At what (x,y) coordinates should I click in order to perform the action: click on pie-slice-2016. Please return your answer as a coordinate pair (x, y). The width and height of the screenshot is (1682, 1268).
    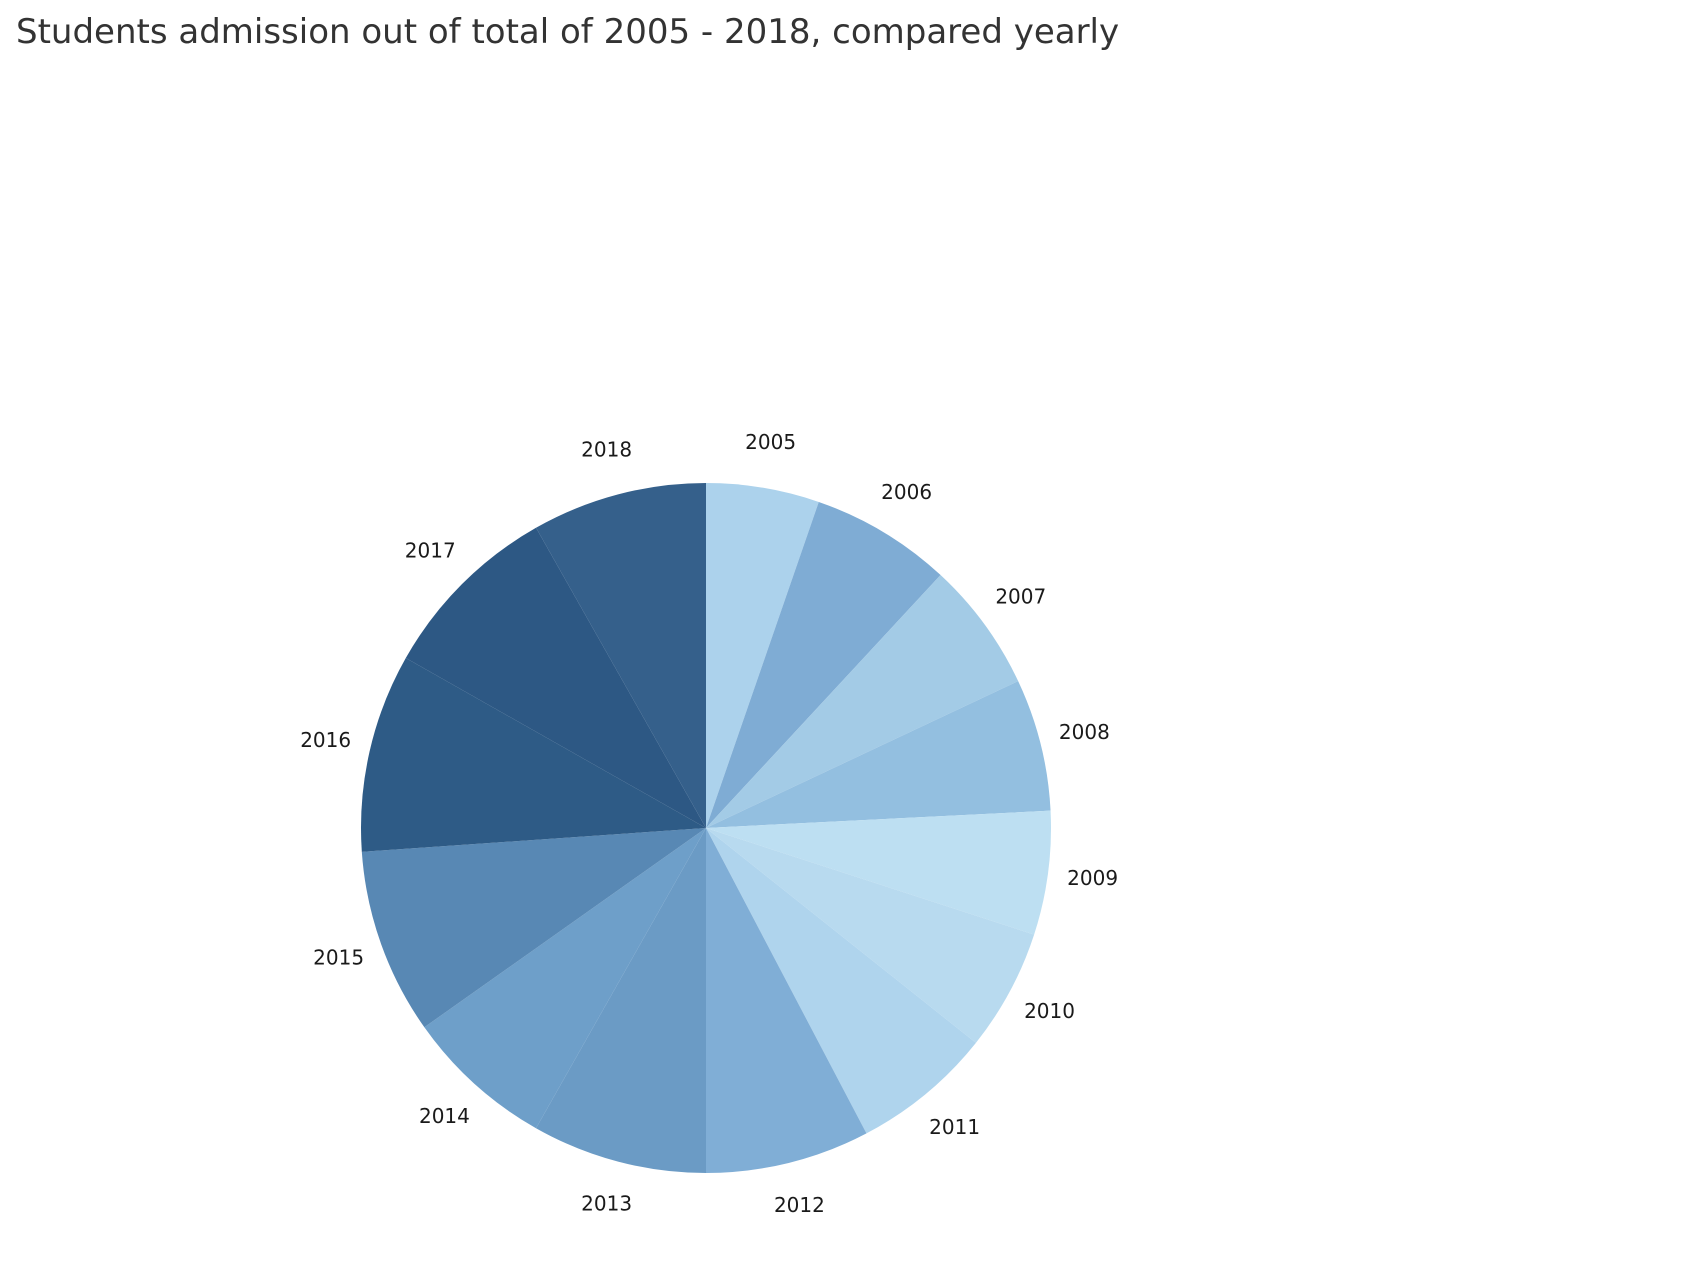
    Looking at the image, I should click on (533, 755).